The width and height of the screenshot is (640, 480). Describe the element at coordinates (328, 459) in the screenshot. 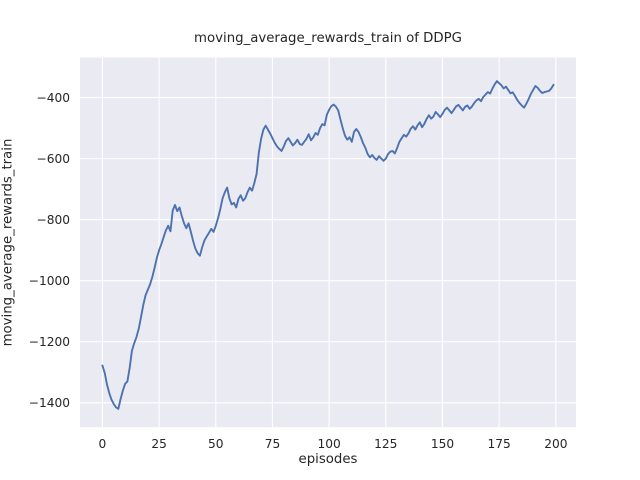

I see `x-axis-label: episodes` at that location.